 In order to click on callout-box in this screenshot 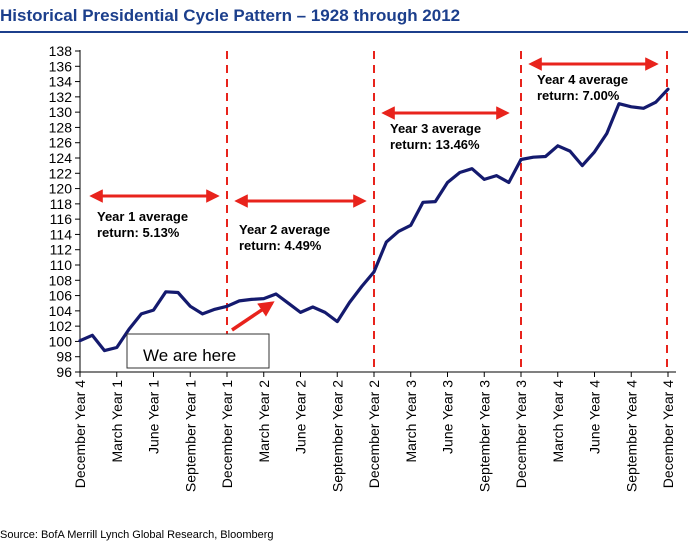, I will do `click(198, 351)`.